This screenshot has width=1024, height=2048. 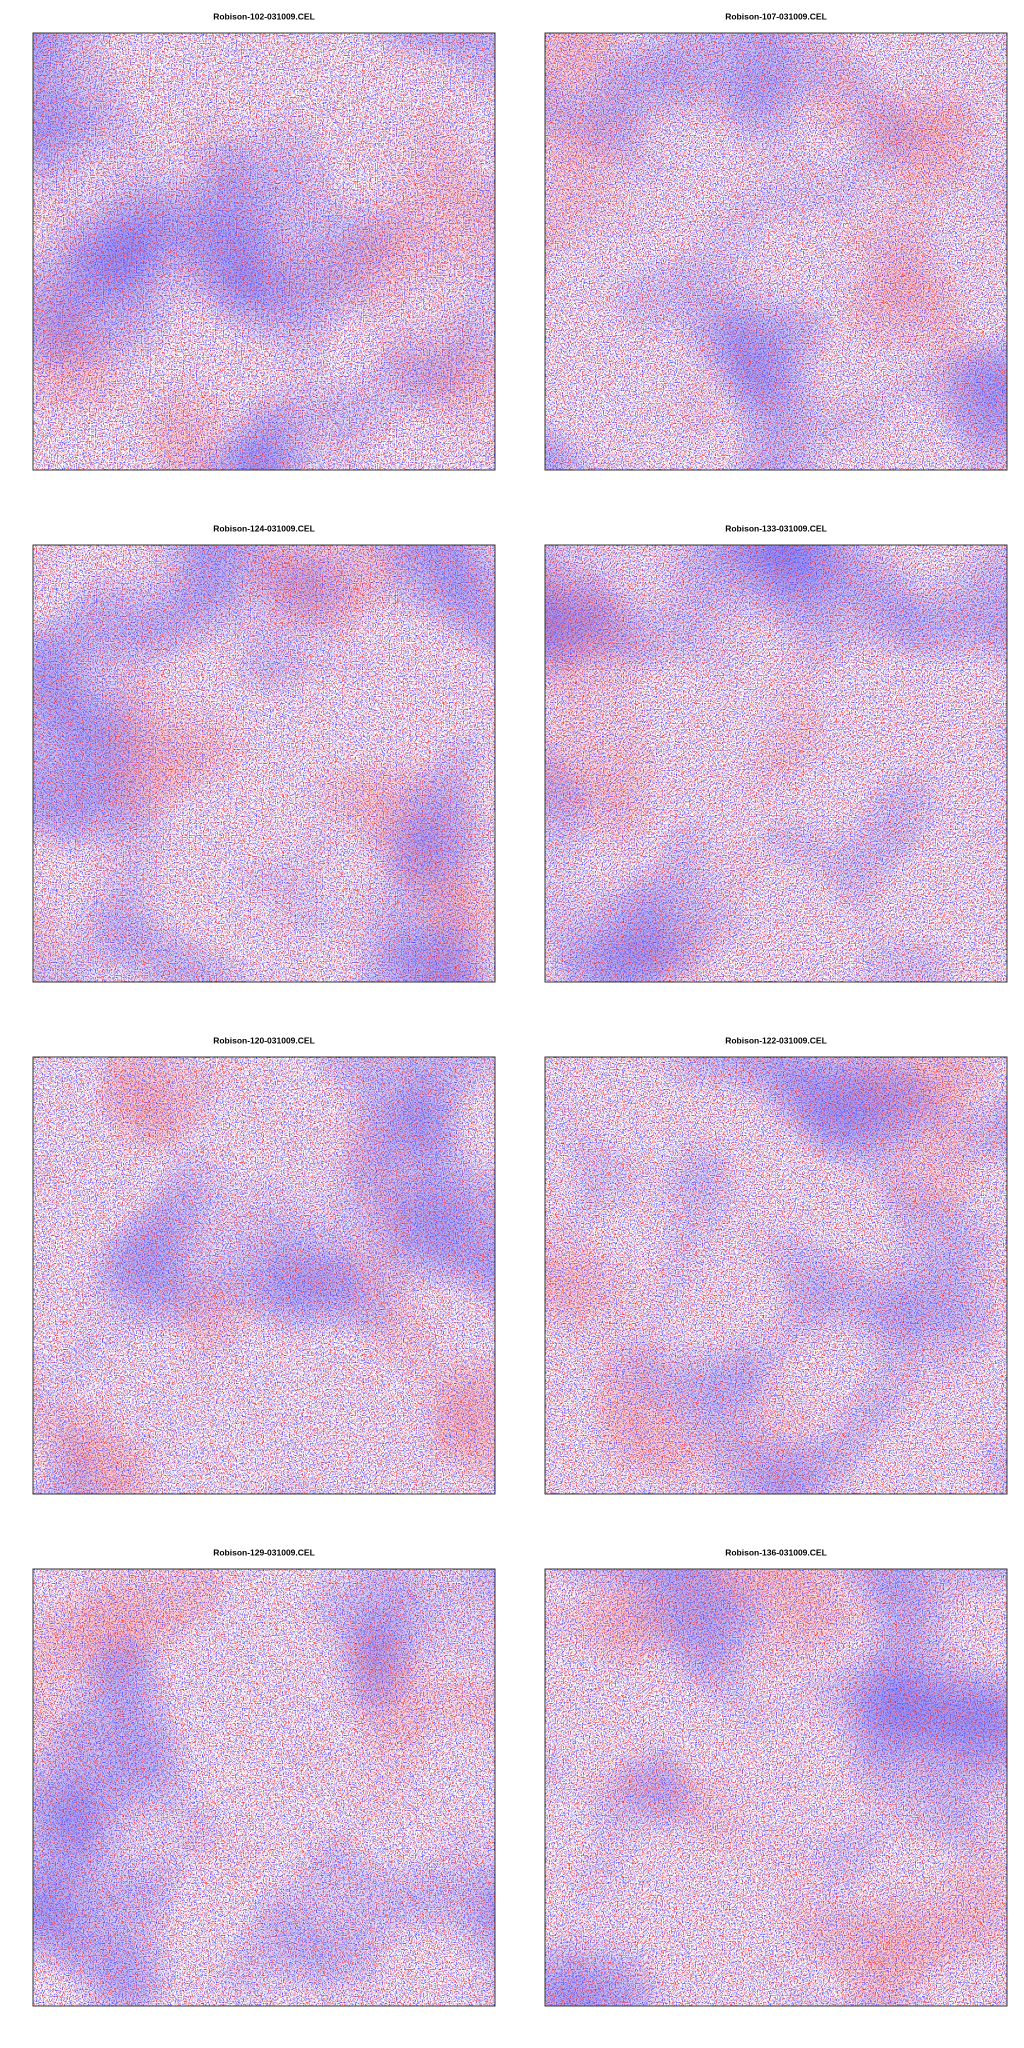 I want to click on panel-title: Robison-107-031009.CEL, so click(x=776, y=16).